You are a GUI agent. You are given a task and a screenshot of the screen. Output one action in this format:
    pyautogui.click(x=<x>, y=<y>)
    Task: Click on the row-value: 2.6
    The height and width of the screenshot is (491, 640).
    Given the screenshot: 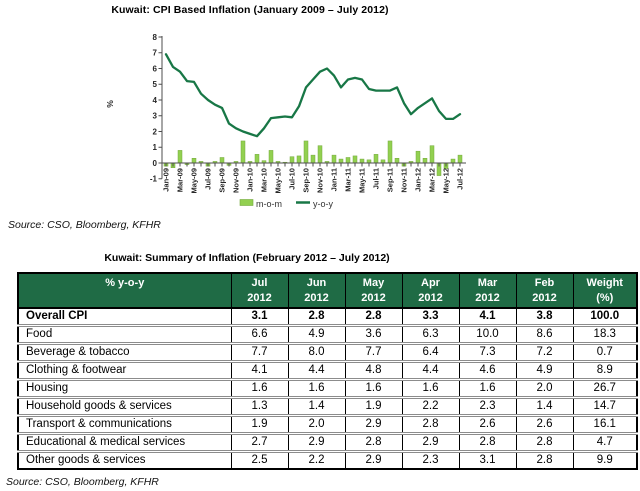 What is the action you would take?
    pyautogui.click(x=487, y=424)
    